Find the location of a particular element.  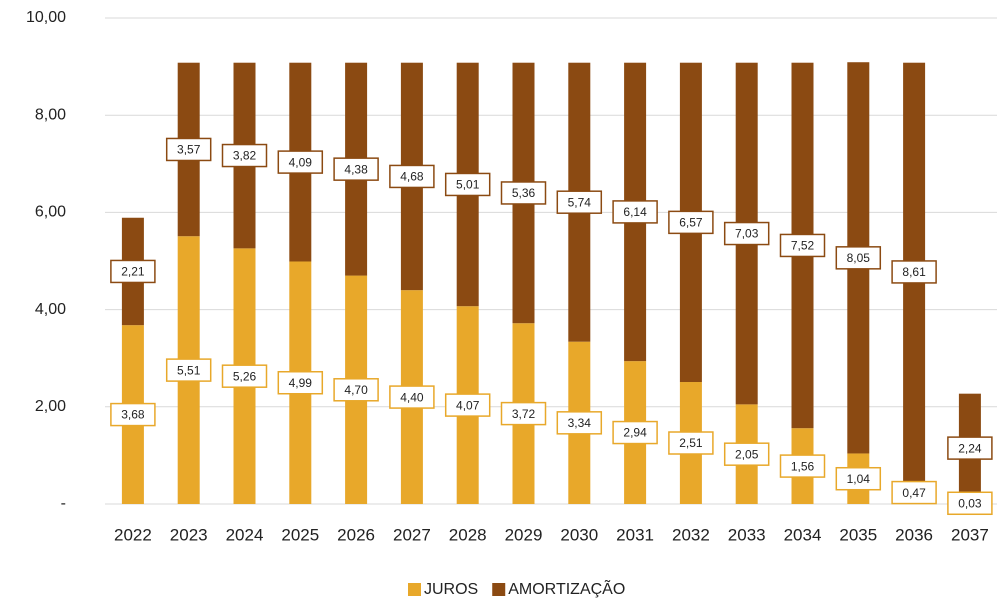

value-label: 4,99 is located at coordinates (301, 383).